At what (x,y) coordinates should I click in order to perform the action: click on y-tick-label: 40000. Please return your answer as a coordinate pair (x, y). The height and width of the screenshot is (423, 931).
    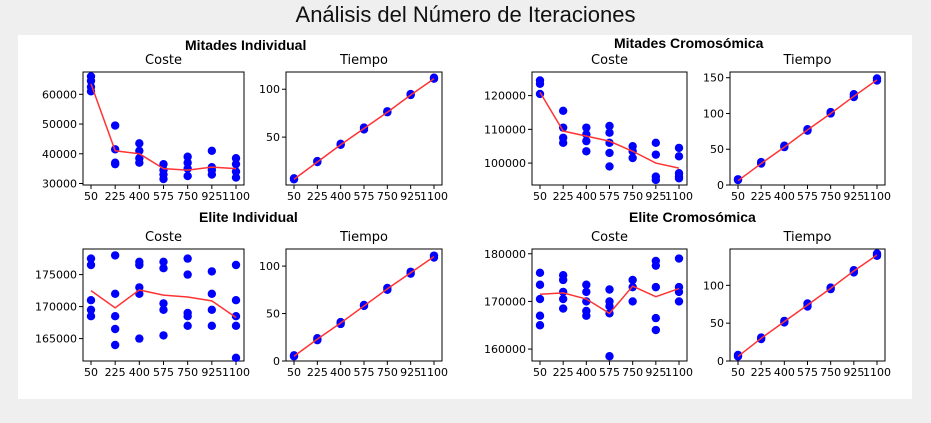
    Looking at the image, I should click on (59, 154).